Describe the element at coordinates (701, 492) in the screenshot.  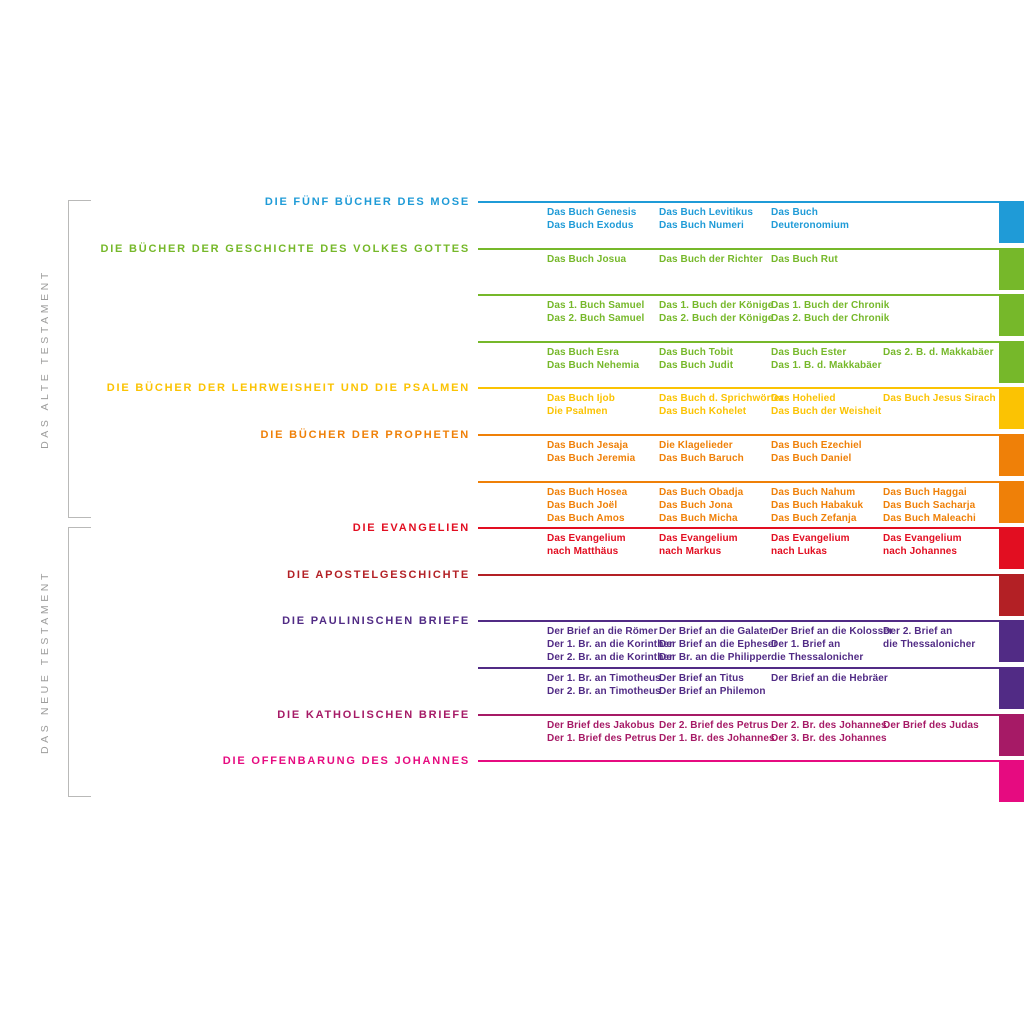
I see `book-title: Das Buch Obadja` at that location.